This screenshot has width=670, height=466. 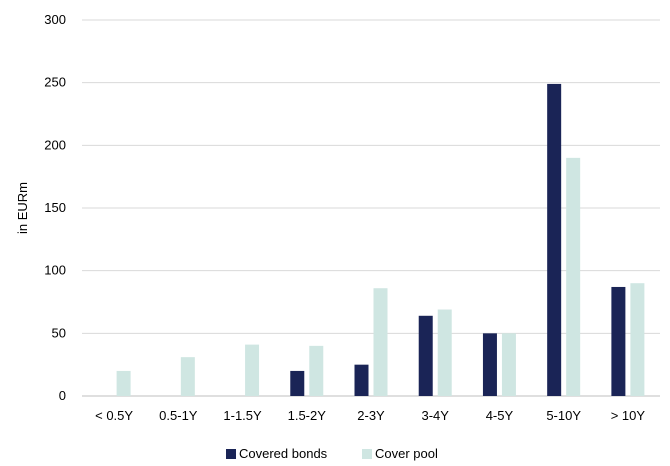 What do you see at coordinates (62, 395) in the screenshot?
I see `y-tick-label: 0` at bounding box center [62, 395].